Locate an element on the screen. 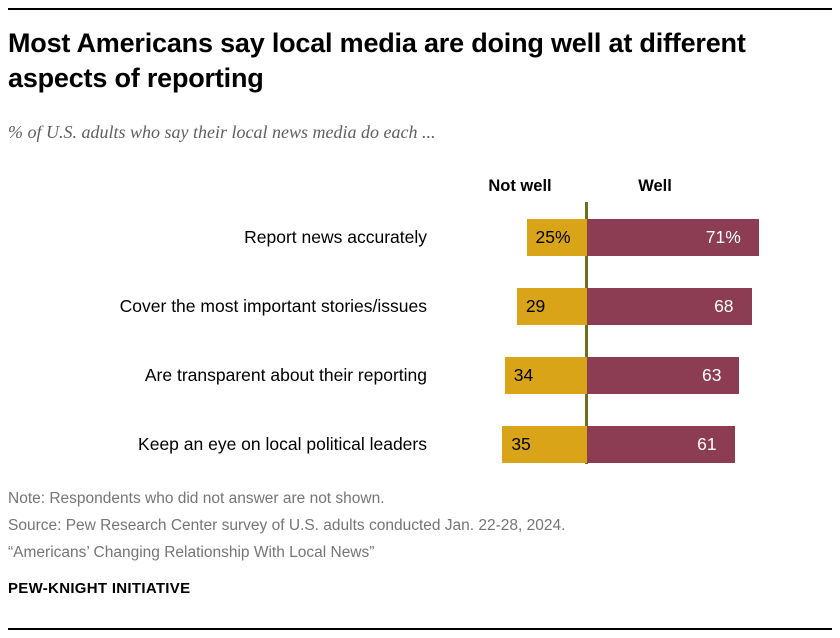  category-label: Are transparent about their reporting is located at coordinates (285, 375).